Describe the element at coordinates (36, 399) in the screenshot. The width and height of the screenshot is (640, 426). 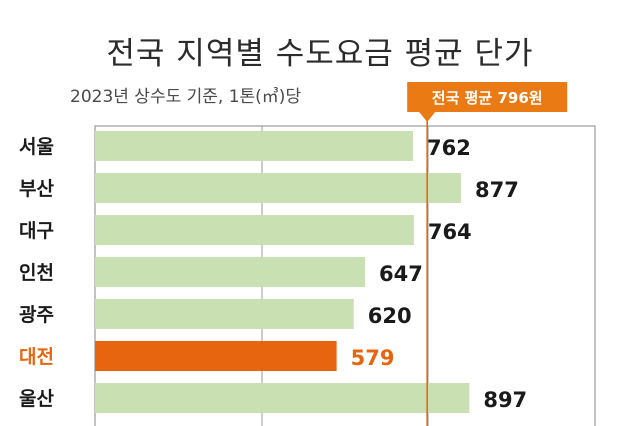
I see `category-label-7: 울산` at that location.